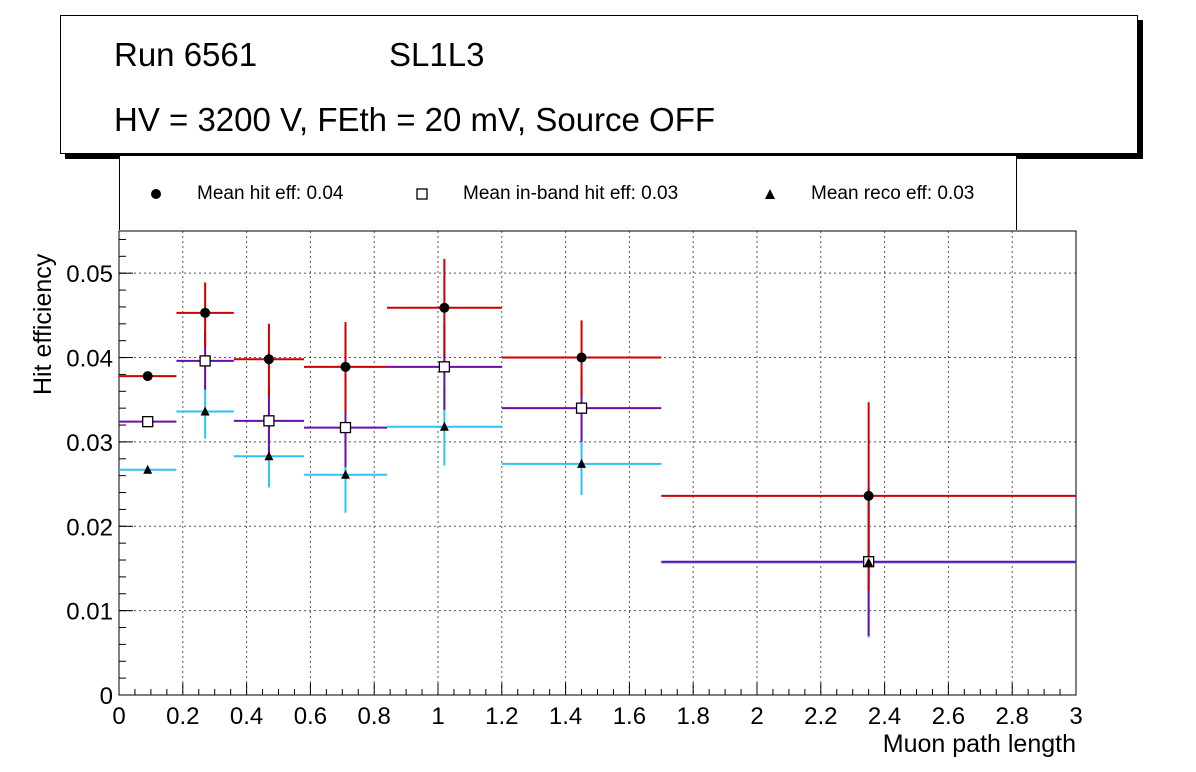  I want to click on legend-item-inband: Mean in-band hit eff: 0.03, so click(544, 194).